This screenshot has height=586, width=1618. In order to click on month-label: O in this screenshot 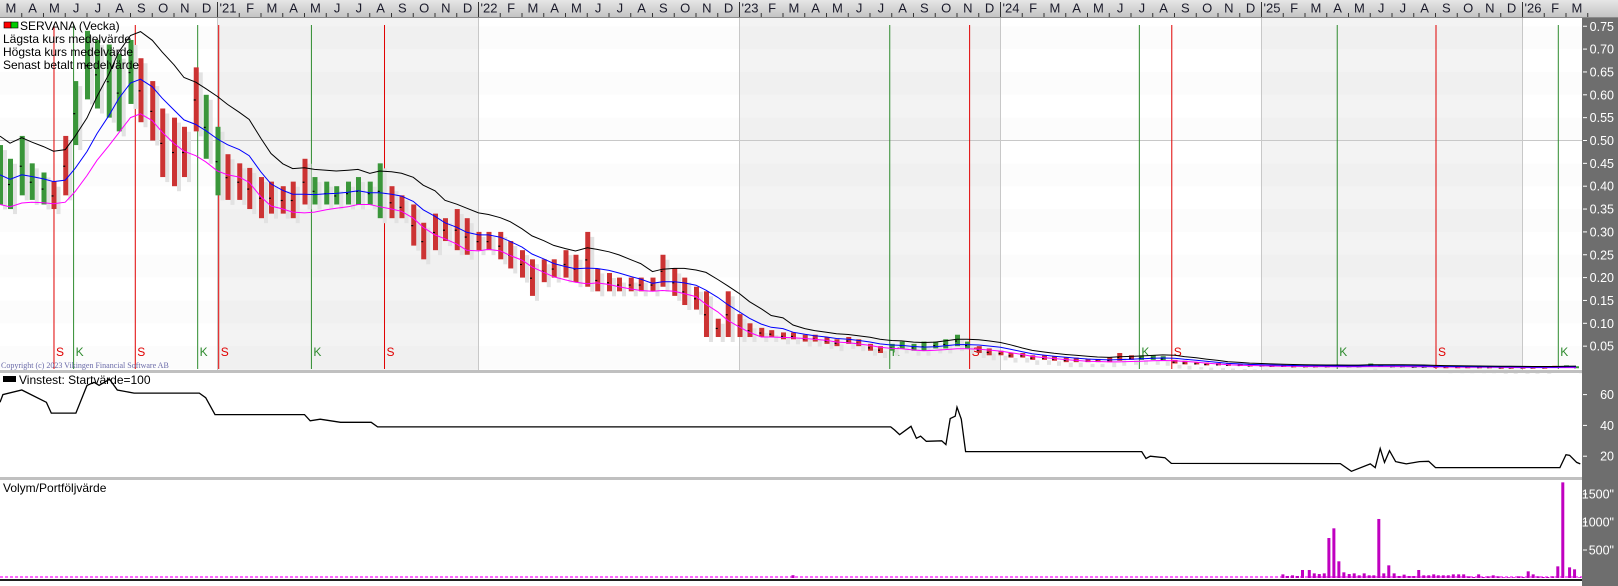, I will do `click(1207, 8)`.